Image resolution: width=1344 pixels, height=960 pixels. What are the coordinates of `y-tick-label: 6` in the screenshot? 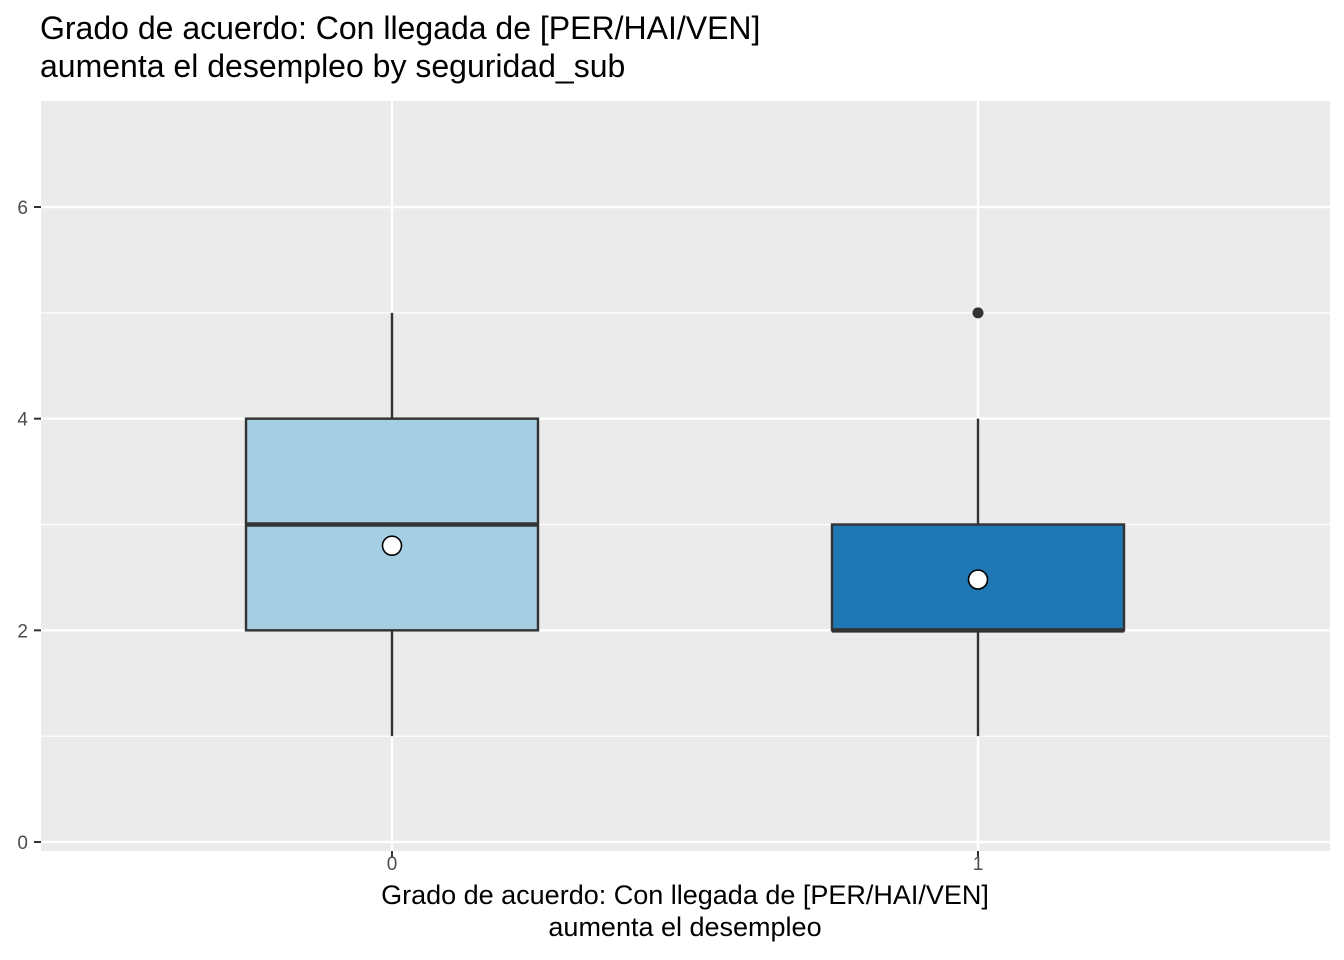 It's located at (22, 208).